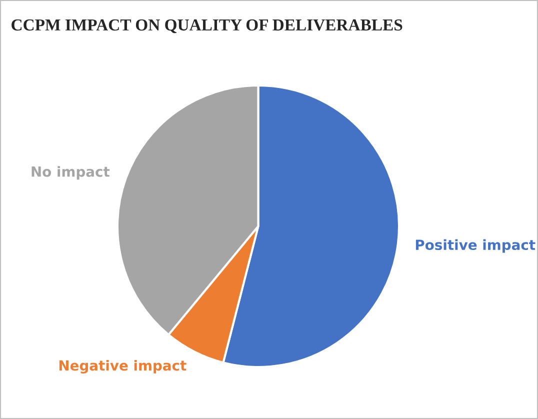 This screenshot has height=419, width=538. What do you see at coordinates (207, 26) in the screenshot?
I see `chart-title: CCPM IMPACT ON QUALITY OF DELIVERABLES` at bounding box center [207, 26].